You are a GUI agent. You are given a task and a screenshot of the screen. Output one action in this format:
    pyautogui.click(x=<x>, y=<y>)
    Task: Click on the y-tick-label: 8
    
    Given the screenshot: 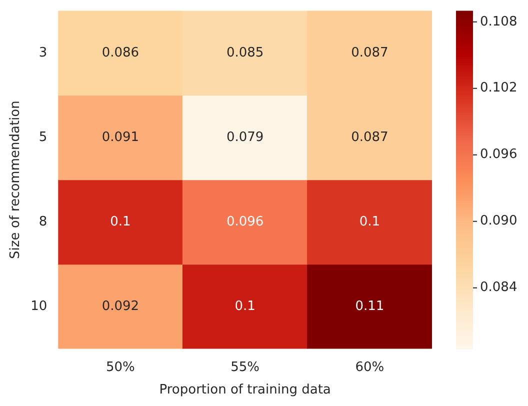 What is the action you would take?
    pyautogui.click(x=43, y=222)
    